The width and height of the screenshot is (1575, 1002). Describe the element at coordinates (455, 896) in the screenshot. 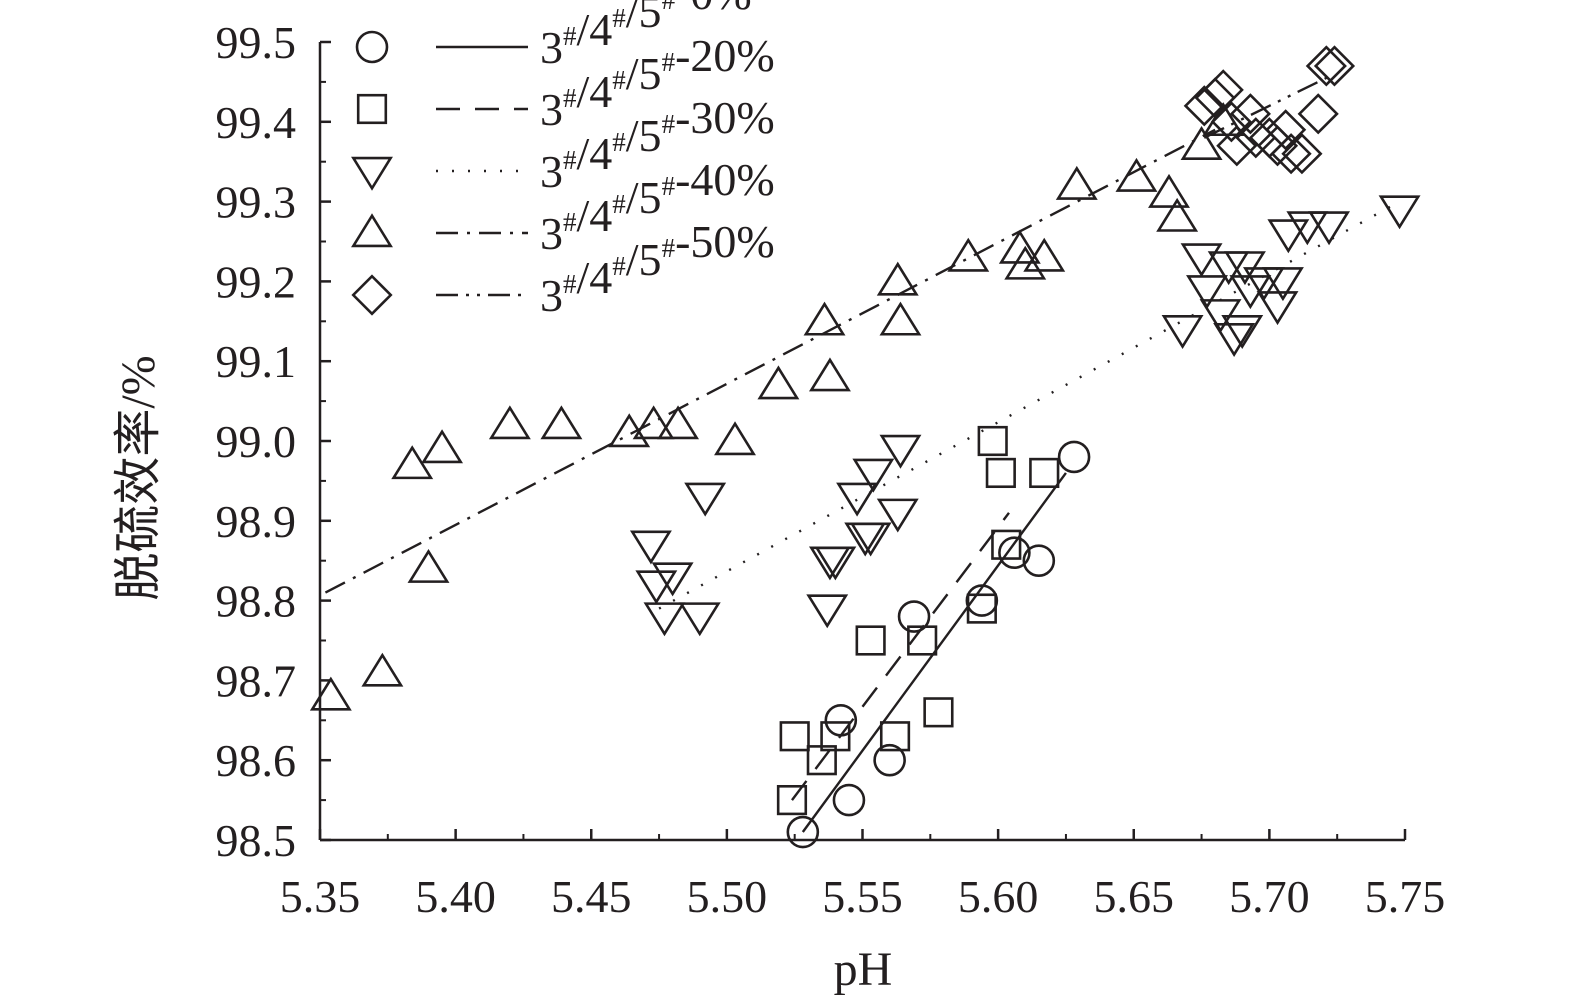

I see `x-tick-label: 5.40` at that location.